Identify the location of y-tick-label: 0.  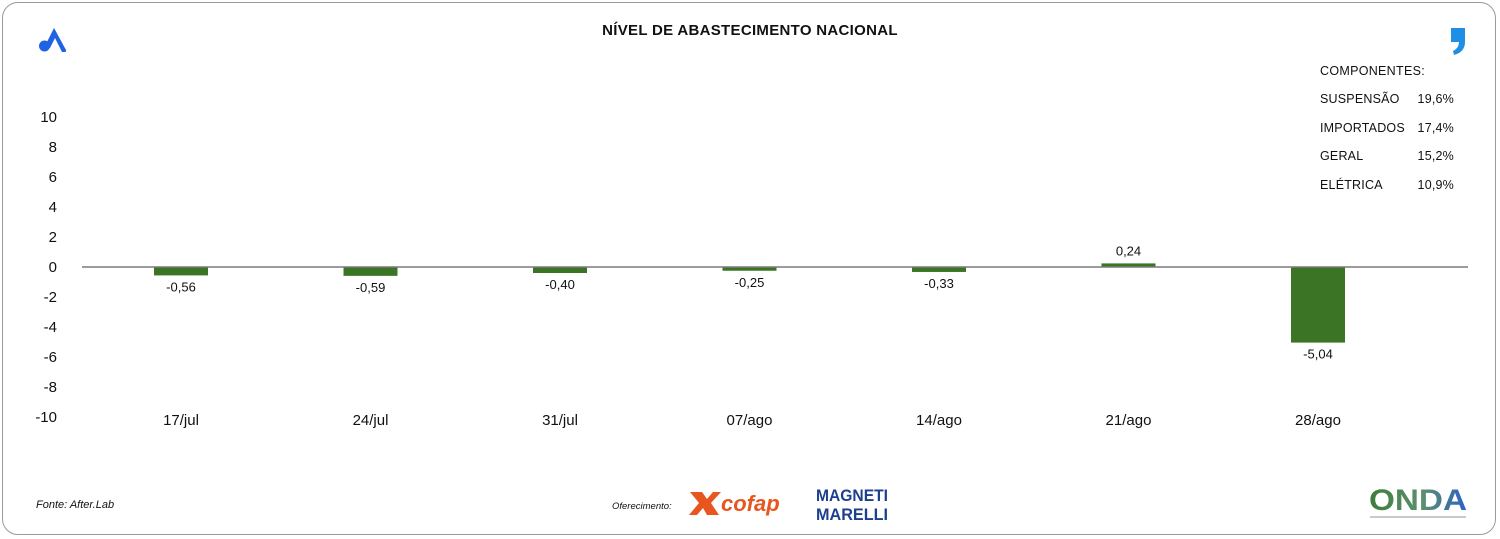
(53, 267).